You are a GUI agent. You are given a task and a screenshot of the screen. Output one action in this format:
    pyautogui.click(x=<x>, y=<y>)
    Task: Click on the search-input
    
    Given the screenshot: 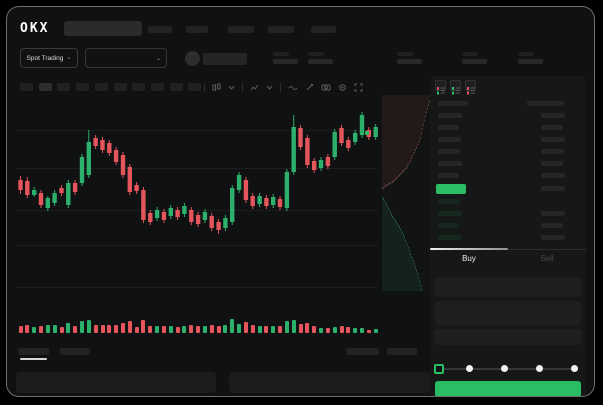 What is the action you would take?
    pyautogui.click(x=103, y=28)
    